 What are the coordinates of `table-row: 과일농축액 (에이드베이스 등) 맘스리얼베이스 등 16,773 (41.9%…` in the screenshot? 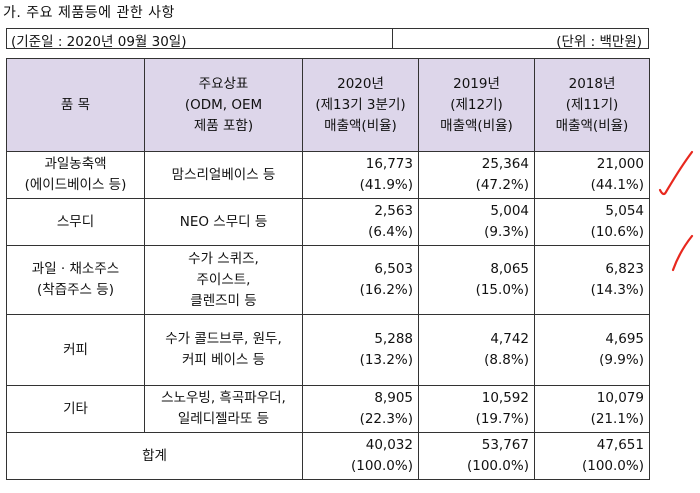 It's located at (328, 175).